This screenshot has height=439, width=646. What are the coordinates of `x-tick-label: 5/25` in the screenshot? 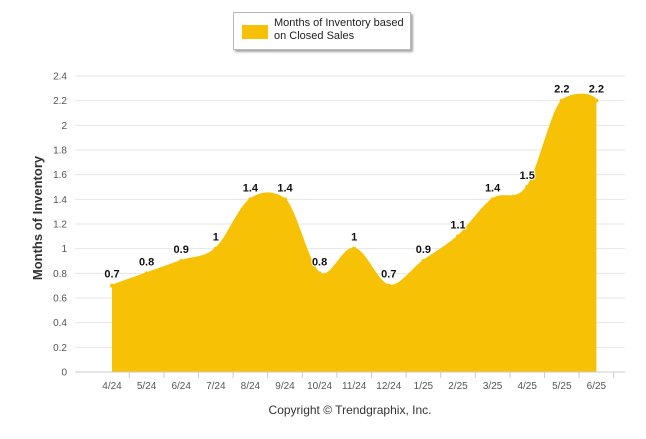 It's located at (562, 386).